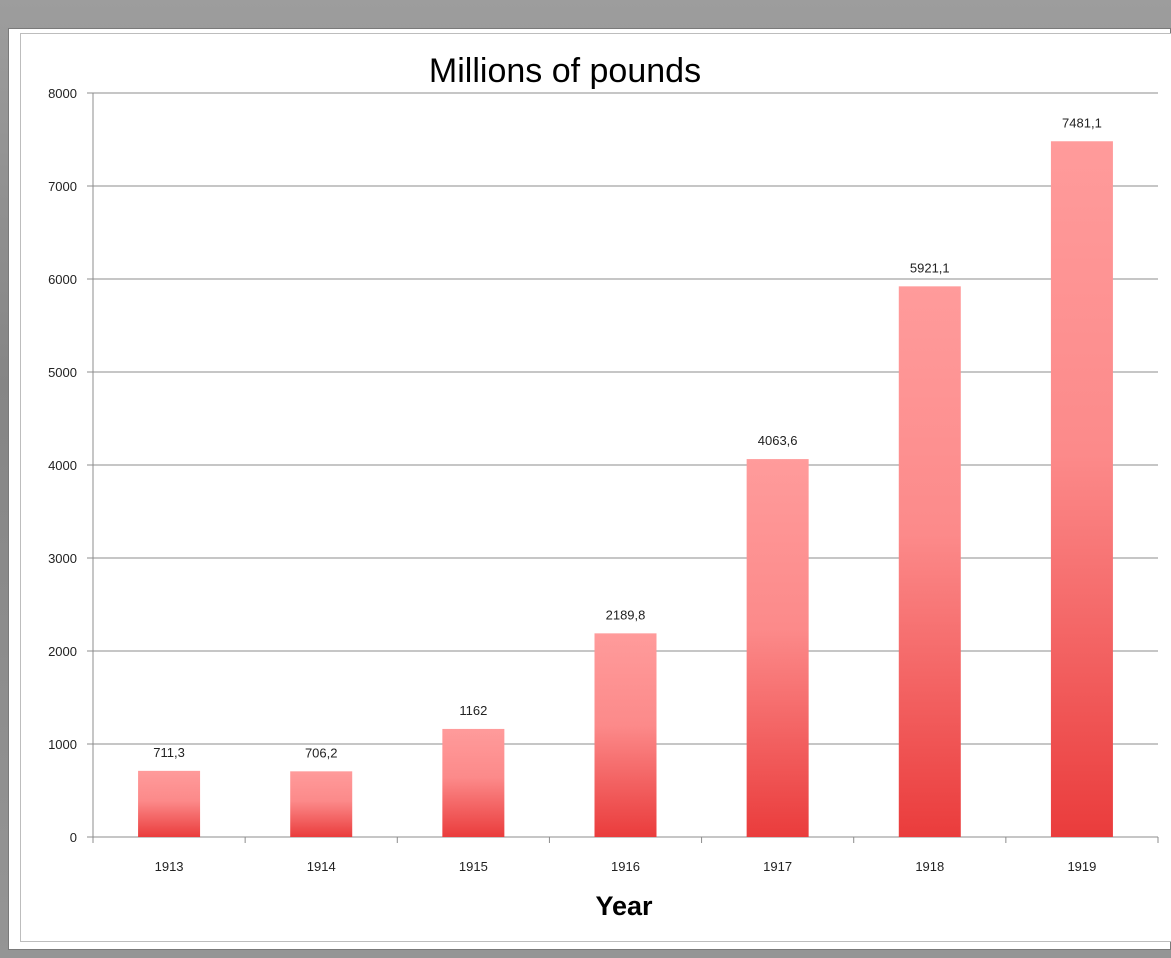 The height and width of the screenshot is (958, 1171). What do you see at coordinates (777, 648) in the screenshot?
I see `bar-1917` at bounding box center [777, 648].